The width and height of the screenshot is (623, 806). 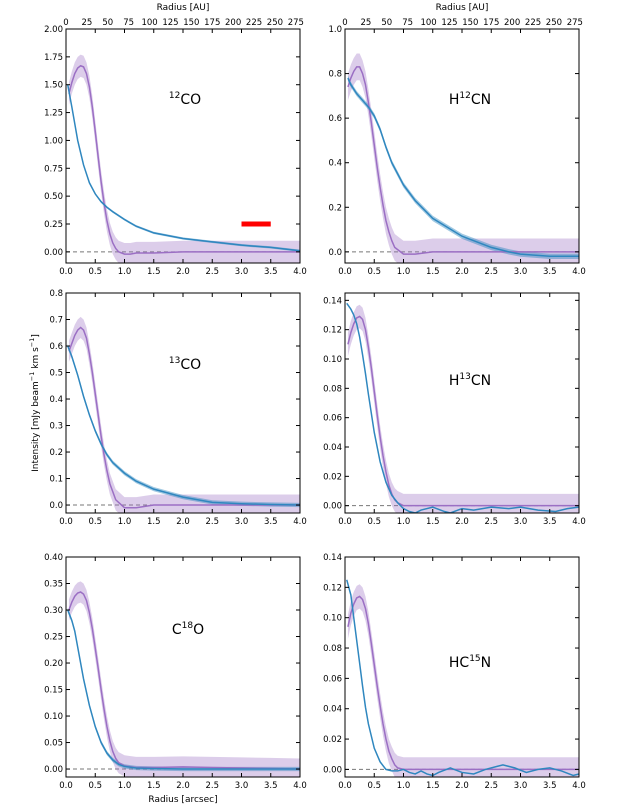 I want to click on molecule-label: C18O, so click(x=188, y=629).